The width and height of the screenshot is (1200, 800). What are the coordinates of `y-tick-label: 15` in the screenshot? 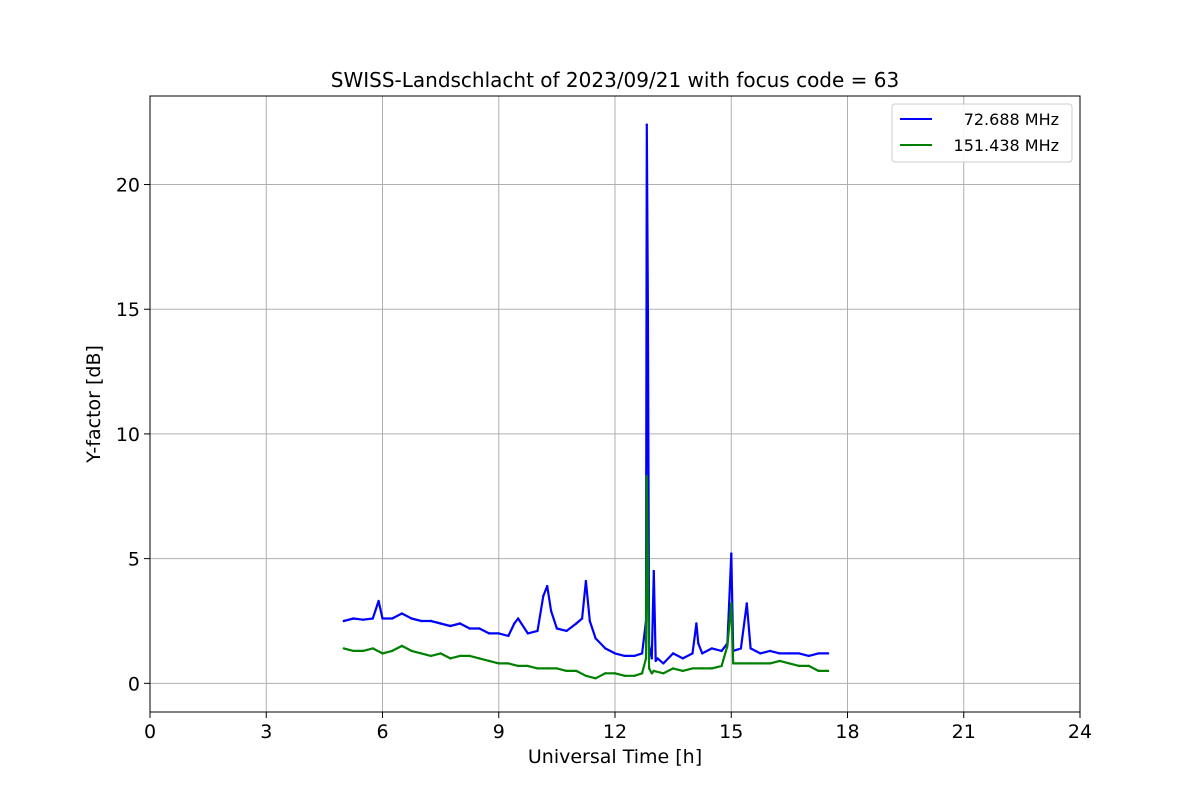 It's located at (128, 310).